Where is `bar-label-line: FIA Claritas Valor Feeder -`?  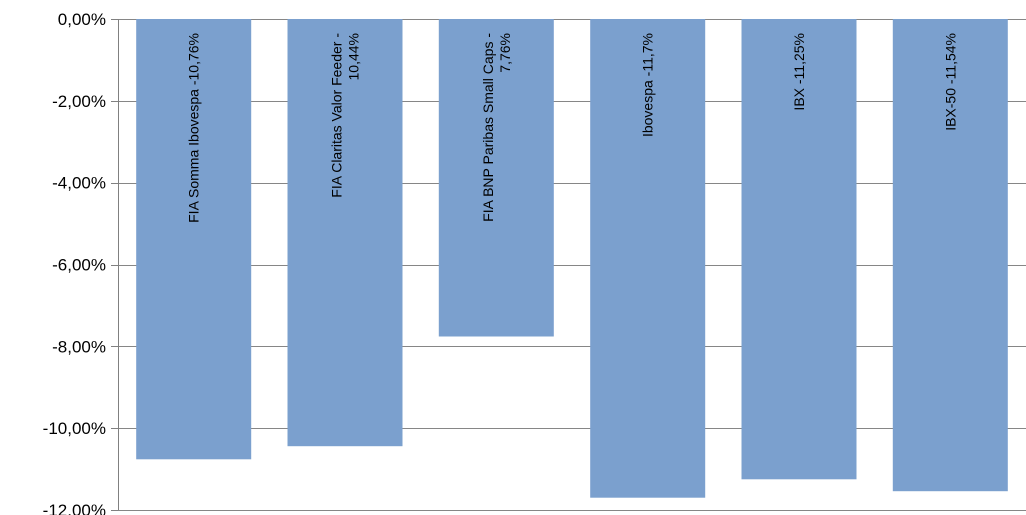
bar-label-line: FIA Claritas Valor Feeder - is located at coordinates (337, 115).